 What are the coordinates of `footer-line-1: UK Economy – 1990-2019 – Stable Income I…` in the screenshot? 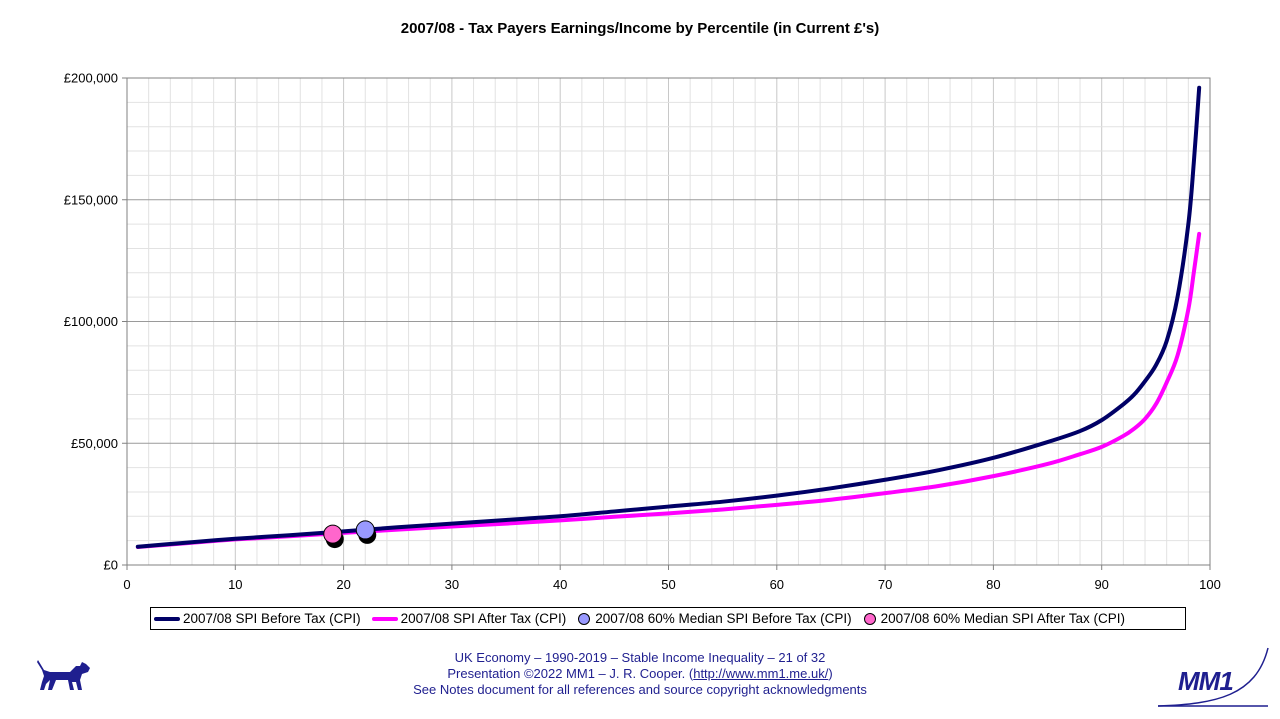 It's located at (640, 657).